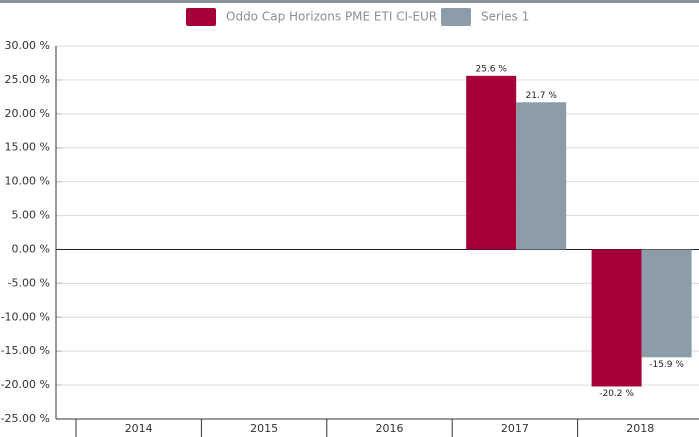 The image size is (699, 437). Describe the element at coordinates (27, 45) in the screenshot. I see `y-tick-label: 30.00 %` at that location.